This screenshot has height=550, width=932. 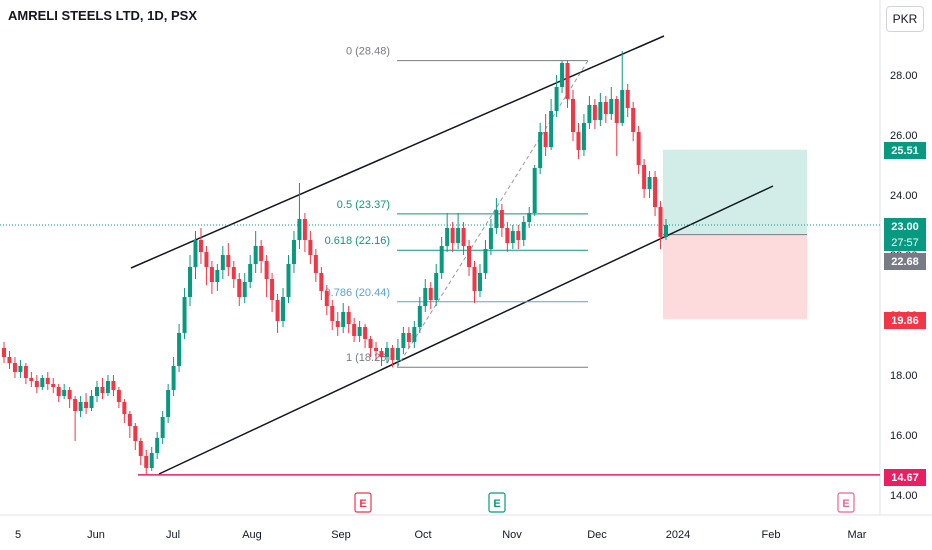 What do you see at coordinates (357, 293) in the screenshot?
I see `fib-level-label: 0.786 (20.44)` at bounding box center [357, 293].